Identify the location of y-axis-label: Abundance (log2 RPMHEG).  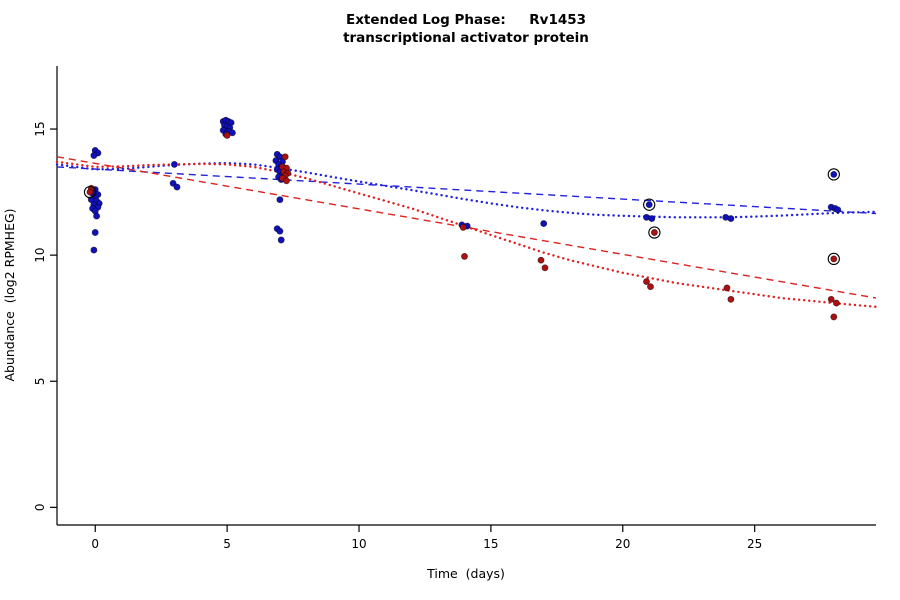
(9, 294).